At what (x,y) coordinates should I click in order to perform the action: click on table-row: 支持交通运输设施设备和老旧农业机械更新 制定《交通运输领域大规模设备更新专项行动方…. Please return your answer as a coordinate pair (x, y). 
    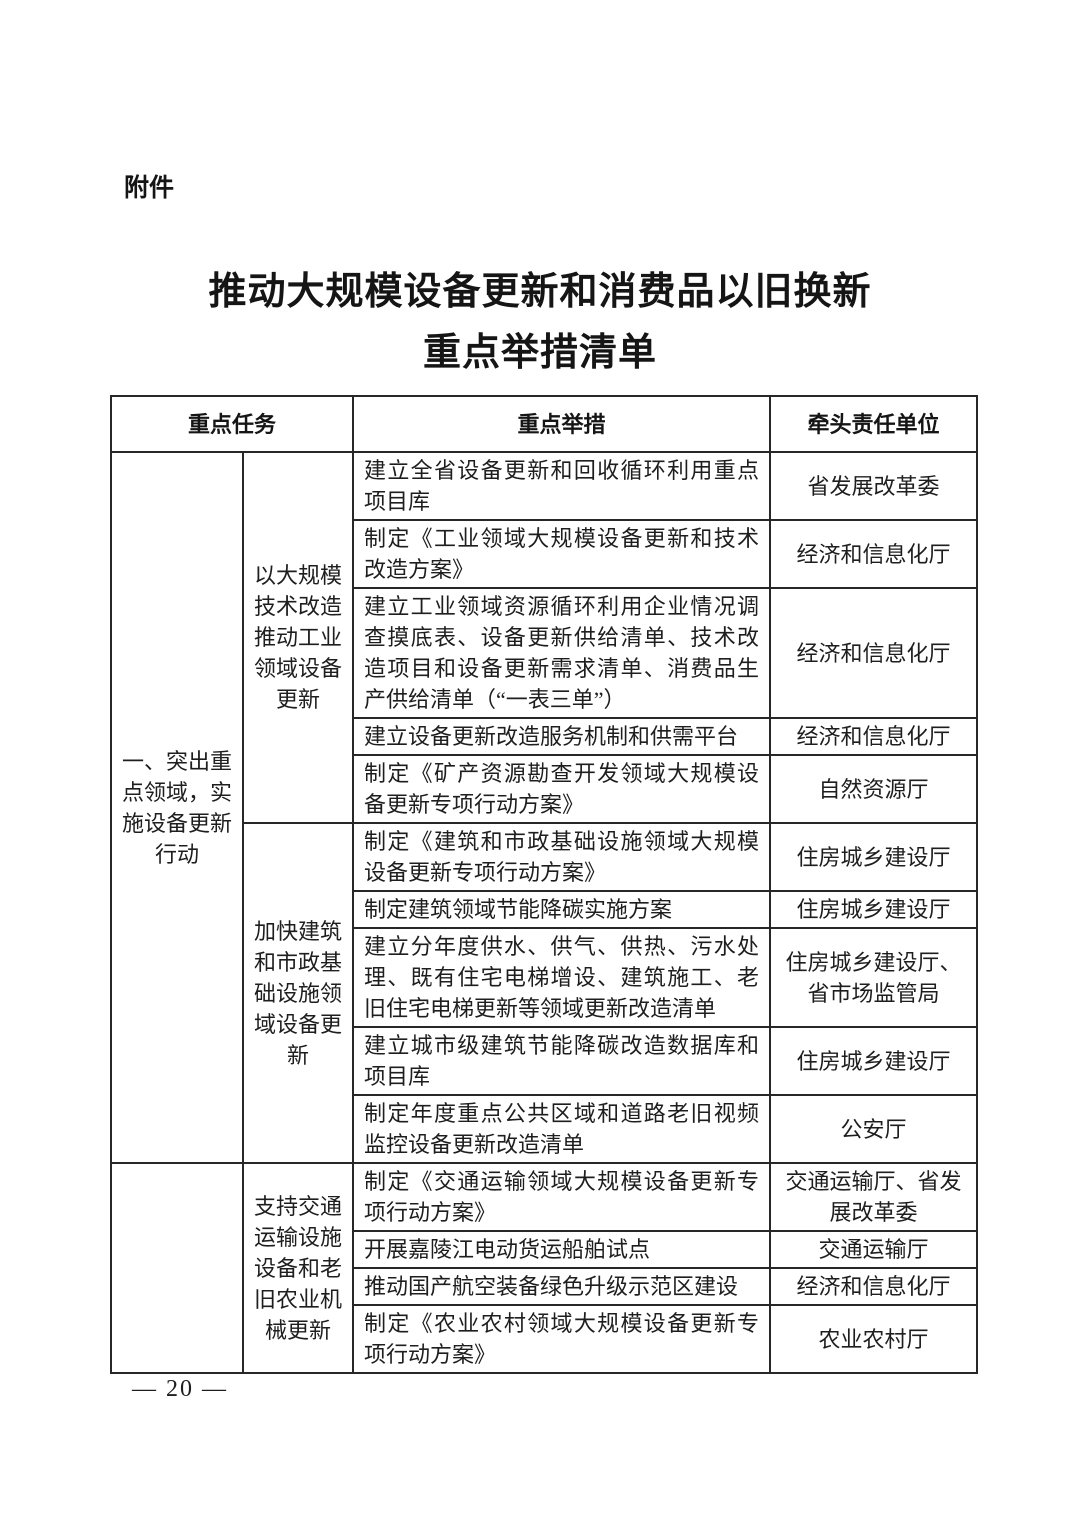
    Looking at the image, I should click on (544, 1268).